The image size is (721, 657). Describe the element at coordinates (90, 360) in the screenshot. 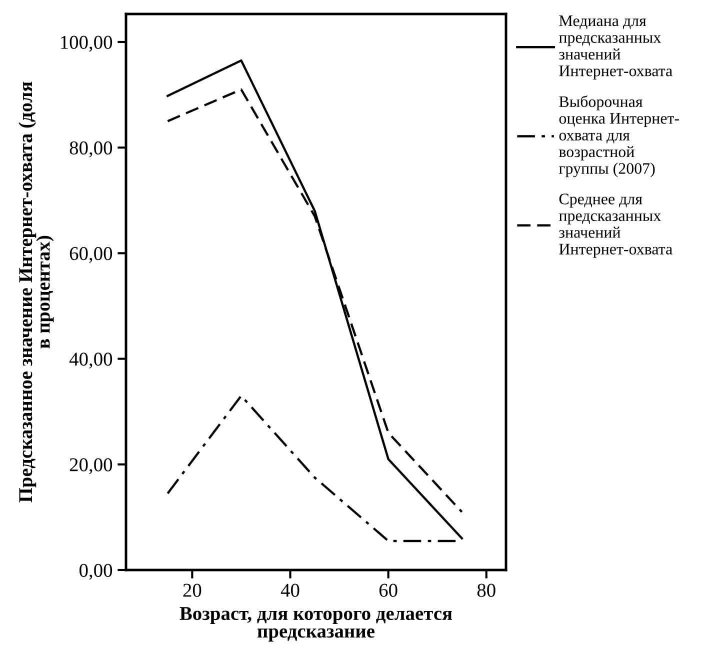

I see `y-tick-label: 40,00` at that location.